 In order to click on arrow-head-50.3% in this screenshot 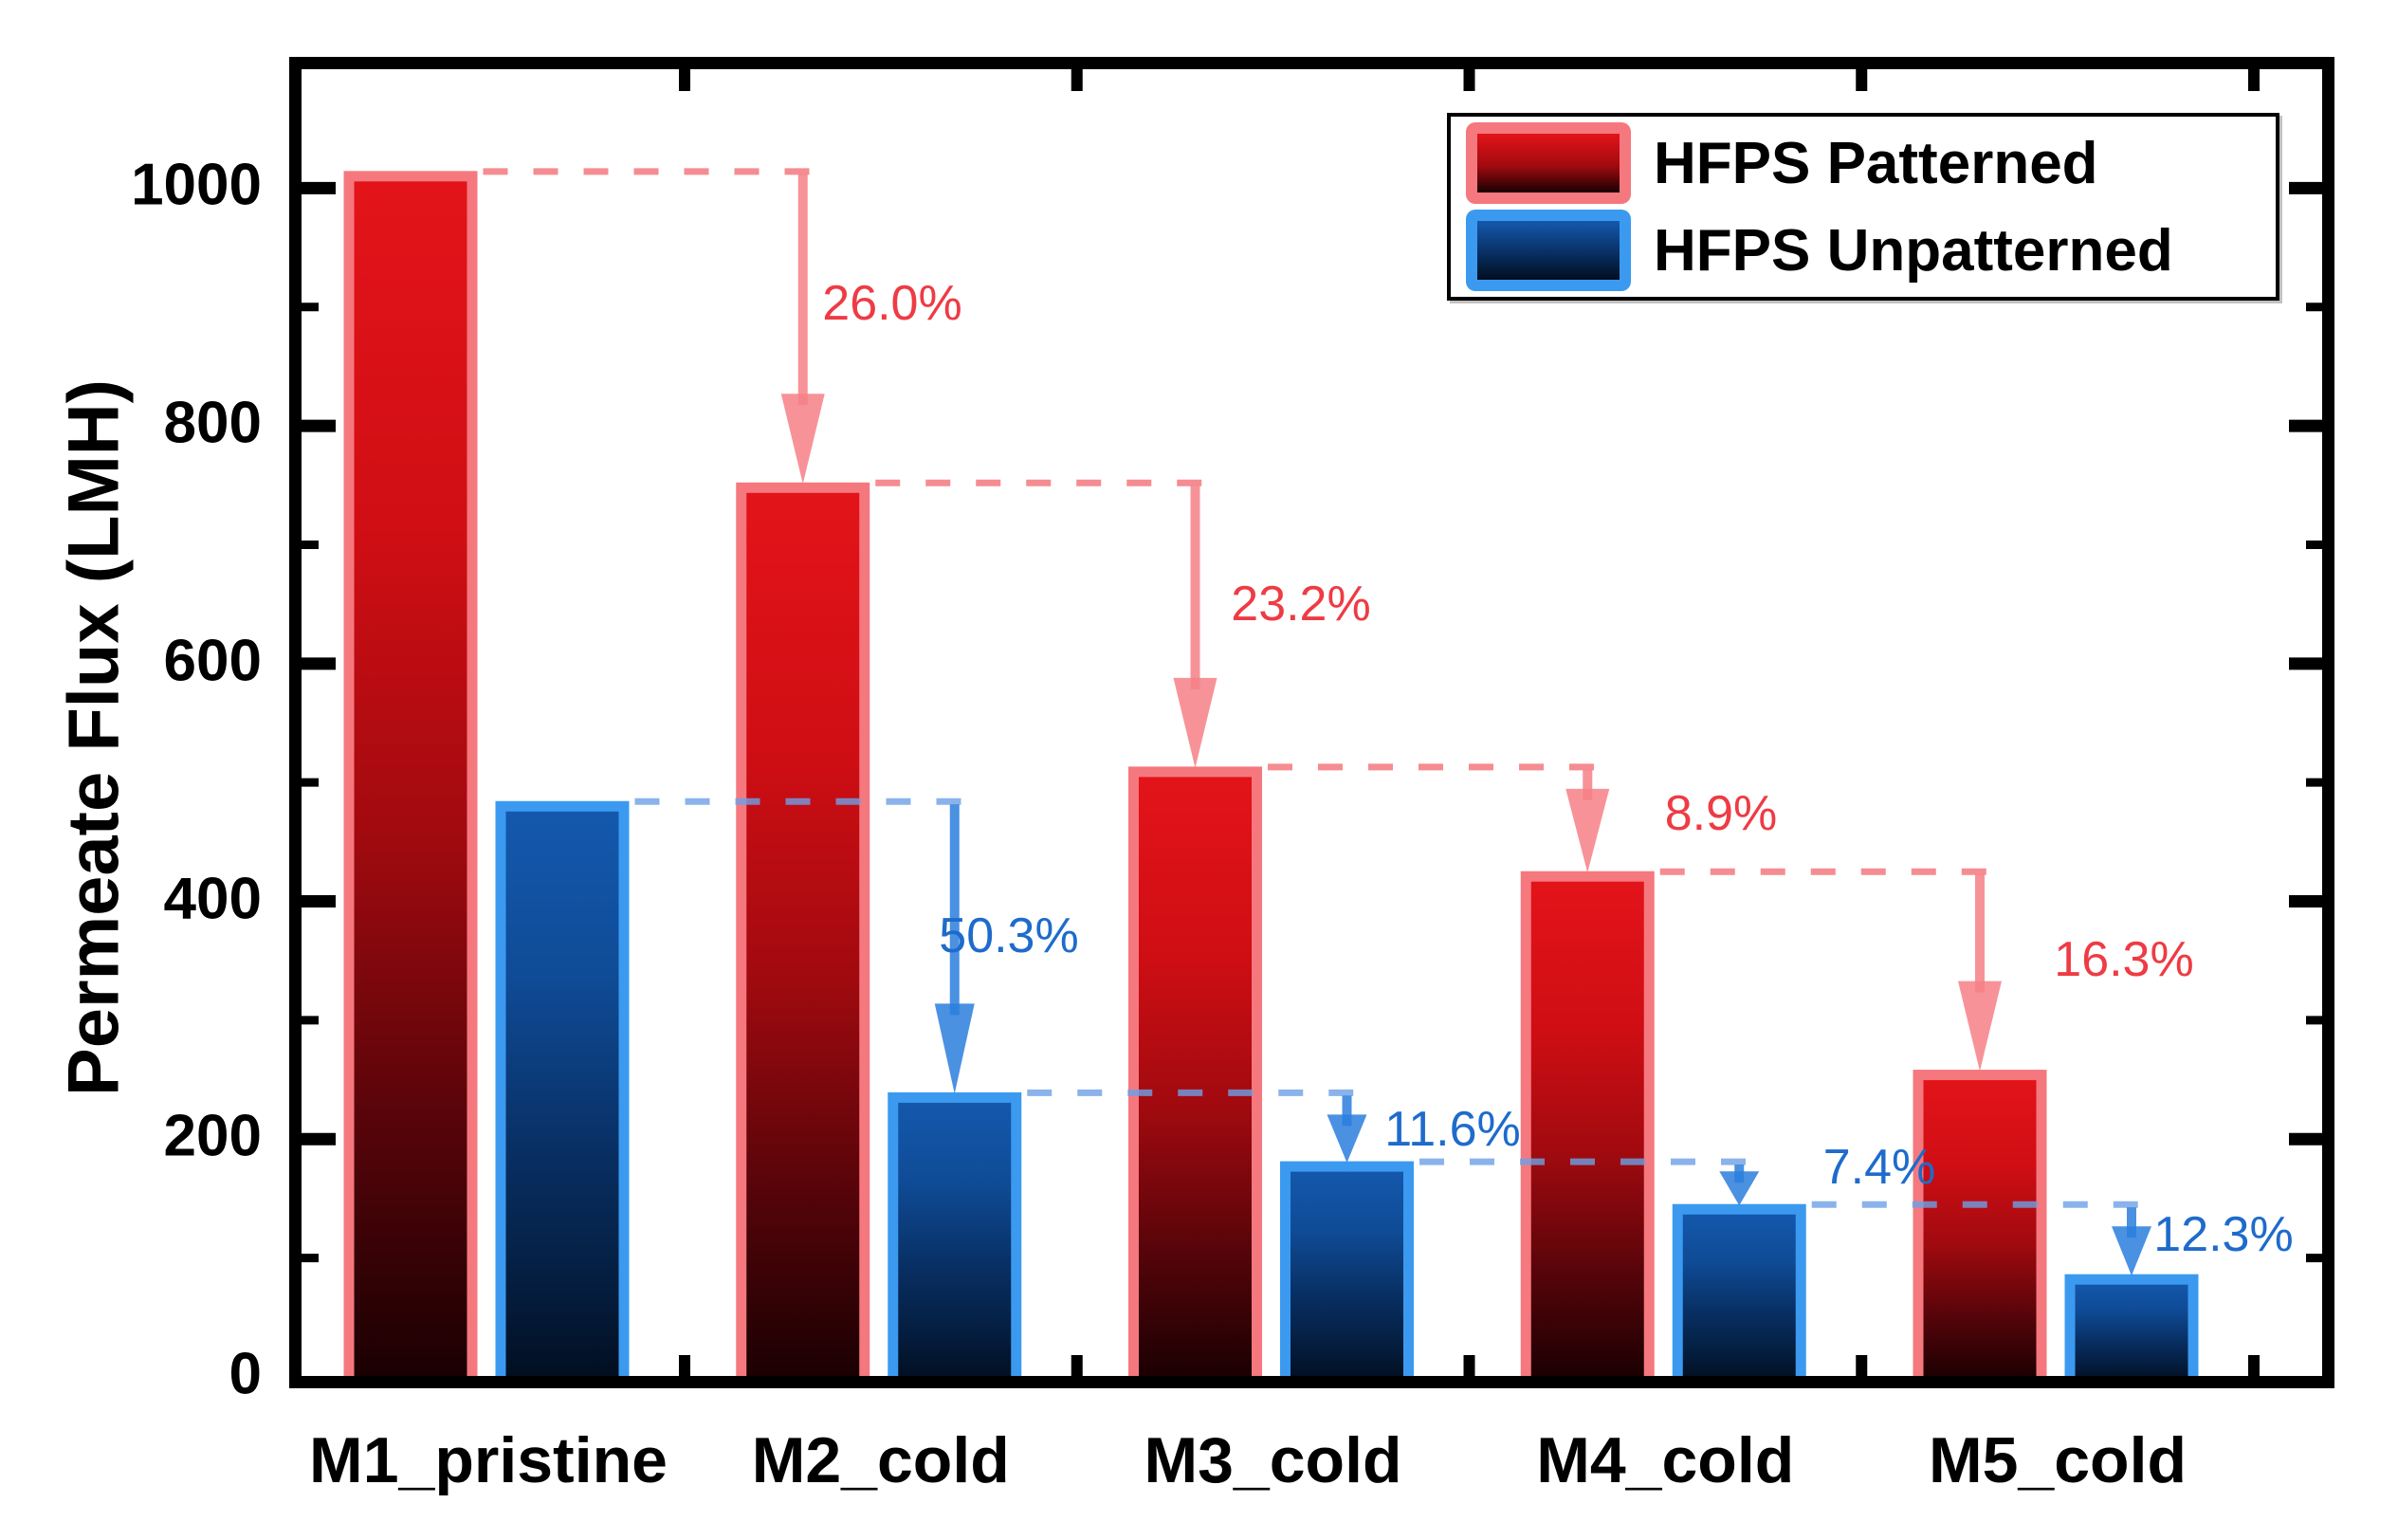, I will do `click(954, 1048)`.